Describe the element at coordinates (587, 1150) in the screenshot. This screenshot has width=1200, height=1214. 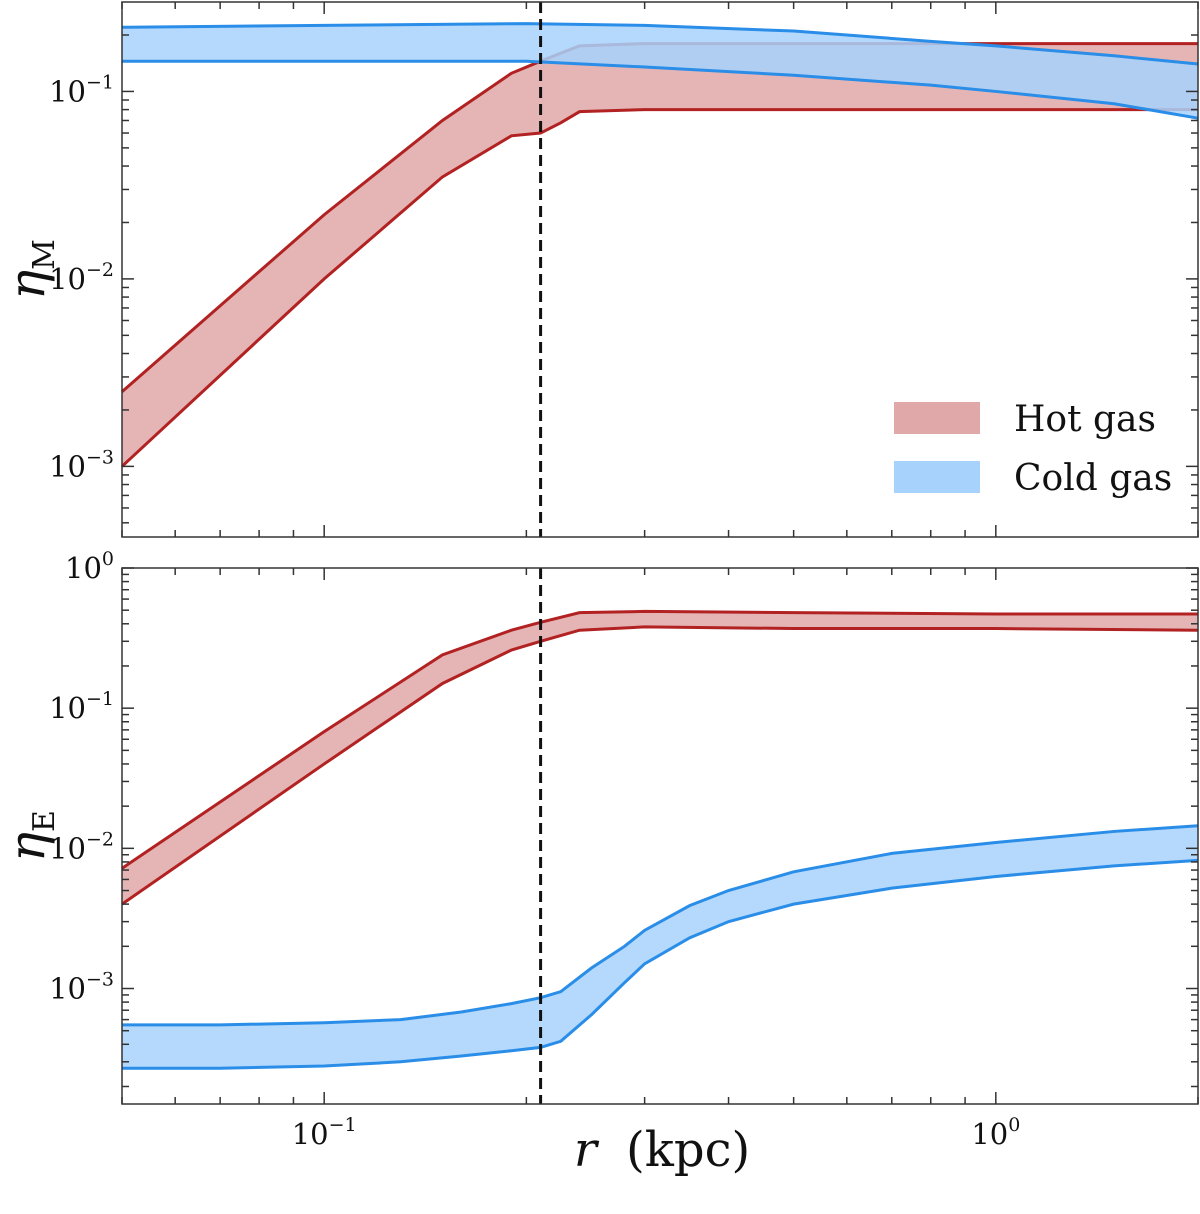
I see `x-axis-variable: r` at that location.